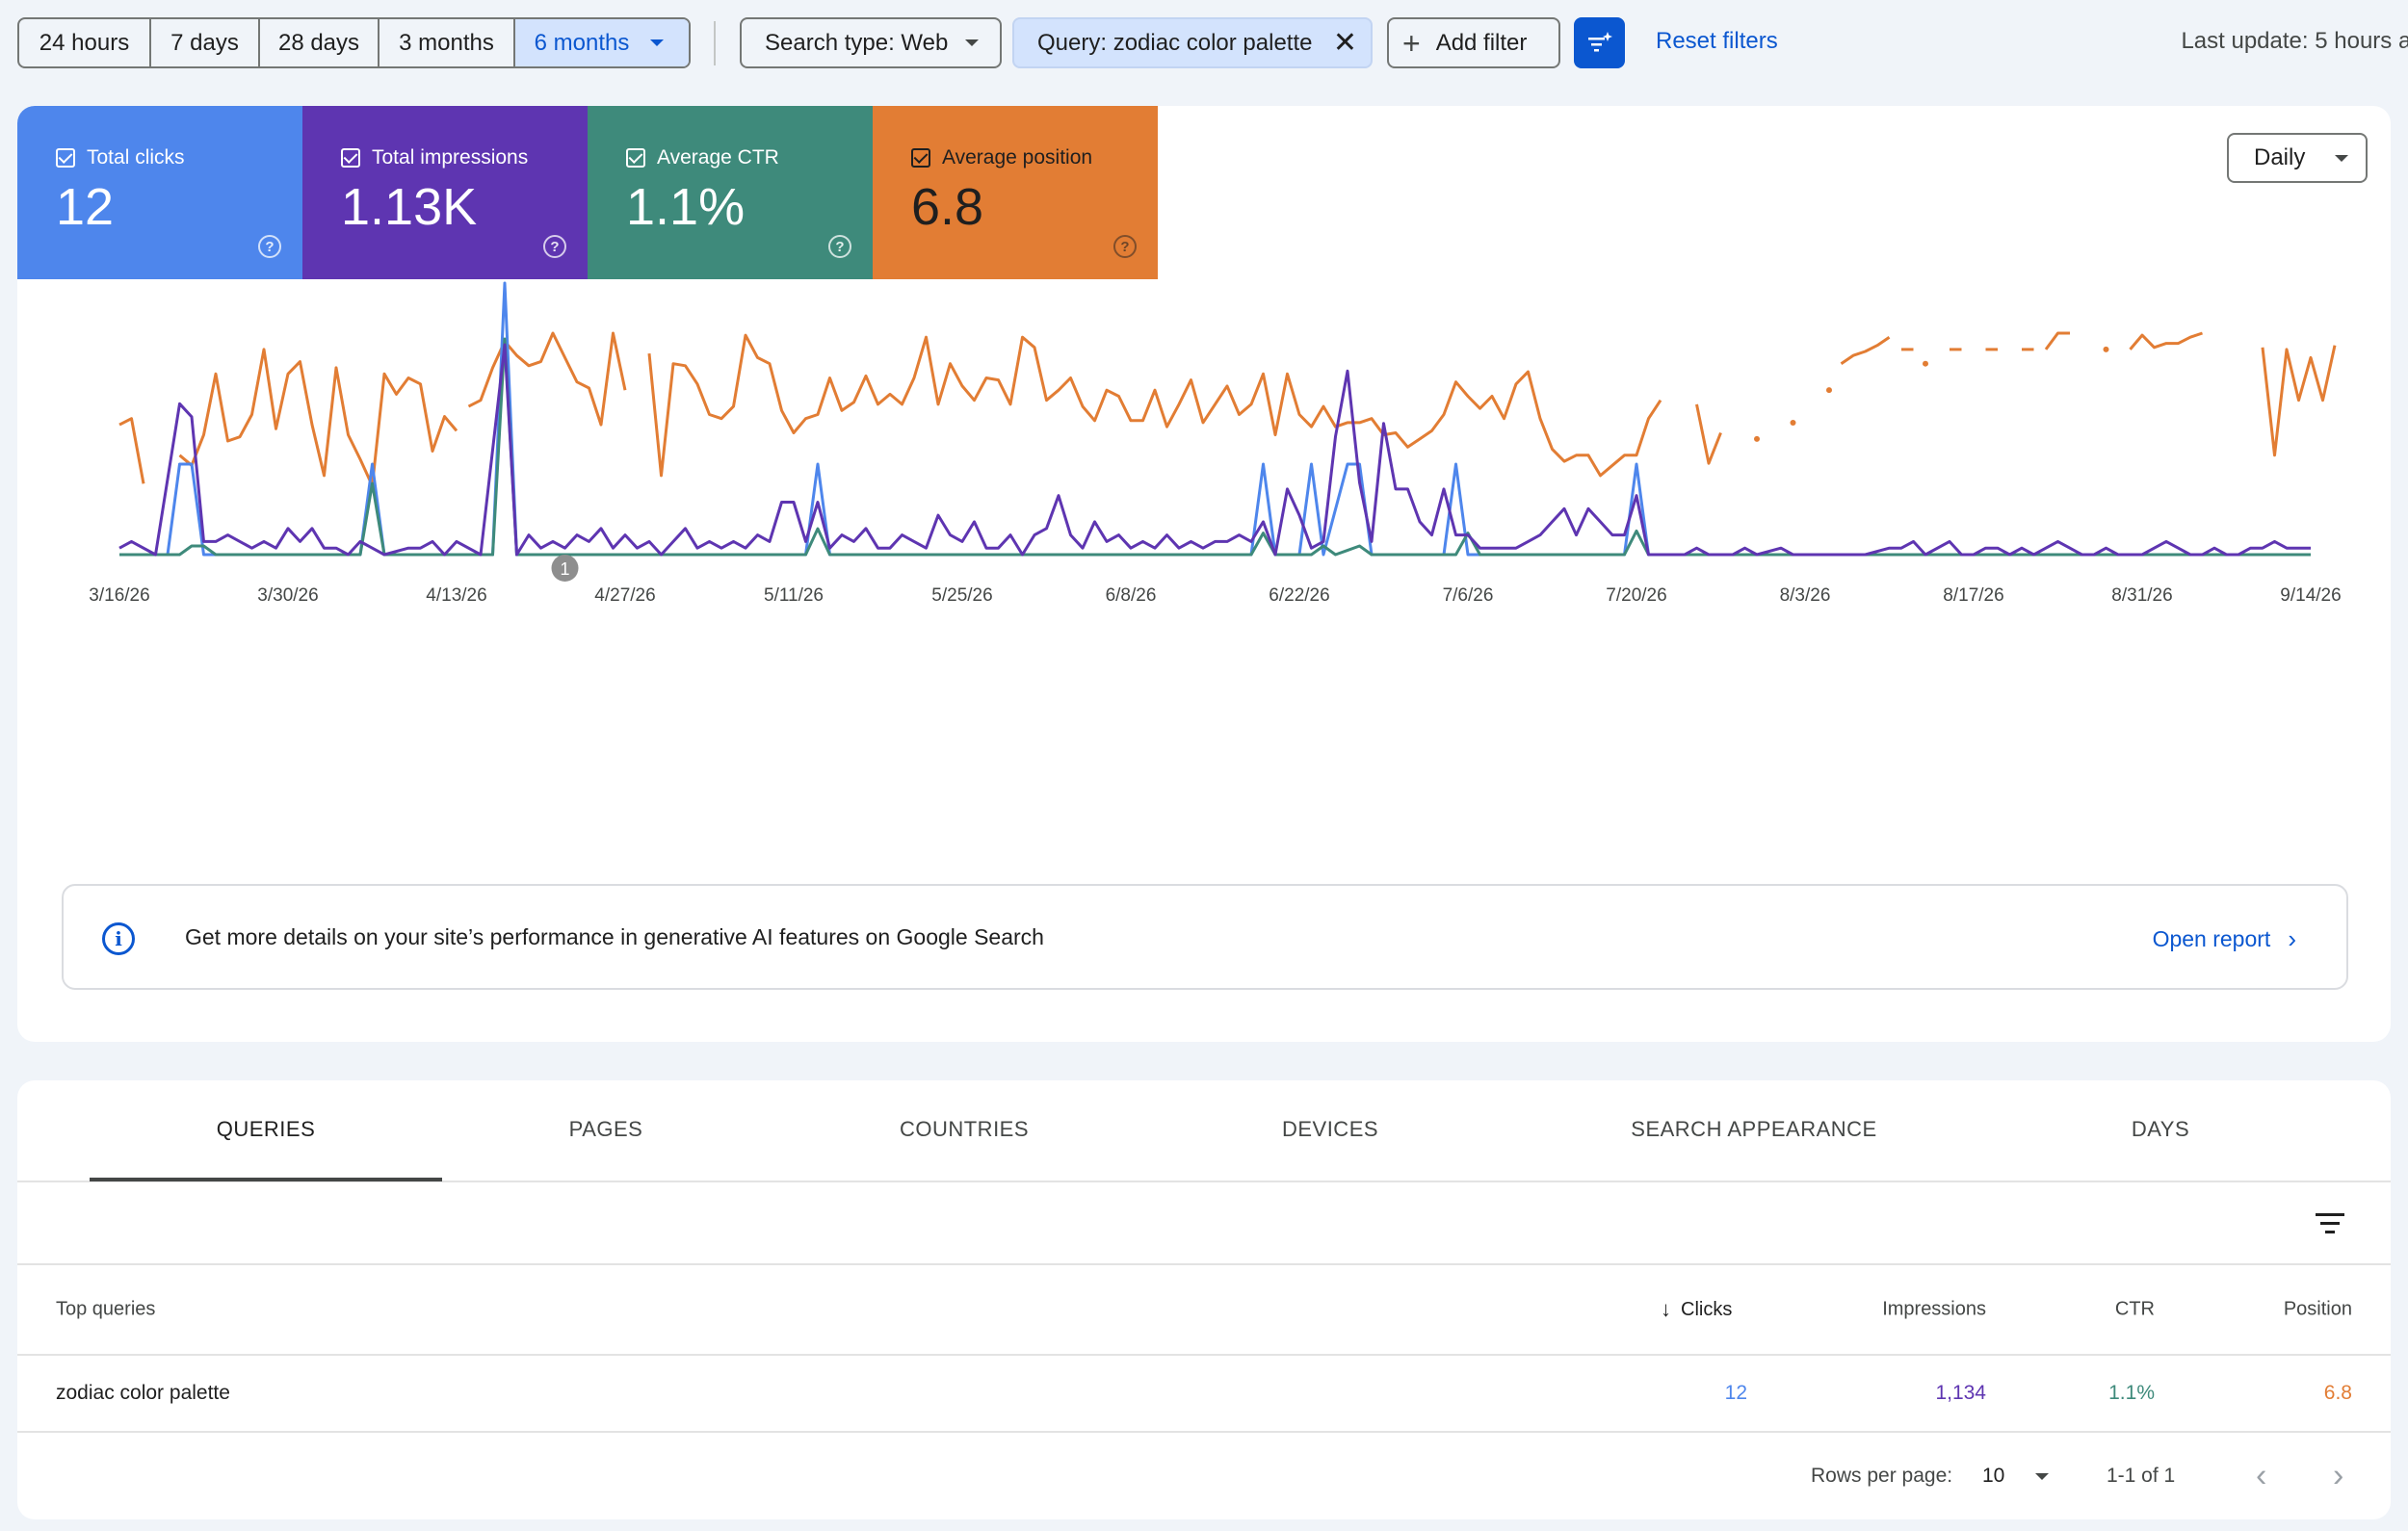 This screenshot has width=2408, height=1531. Describe the element at coordinates (266, 1129) in the screenshot. I see `tab-queries: QUERIES` at that location.